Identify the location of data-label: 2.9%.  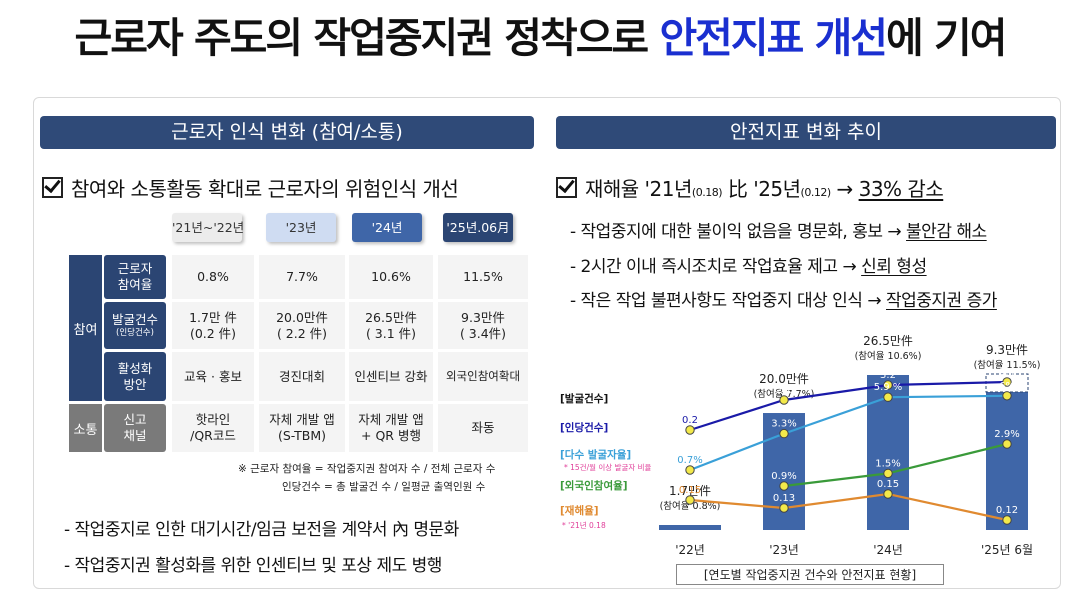
(1006, 434).